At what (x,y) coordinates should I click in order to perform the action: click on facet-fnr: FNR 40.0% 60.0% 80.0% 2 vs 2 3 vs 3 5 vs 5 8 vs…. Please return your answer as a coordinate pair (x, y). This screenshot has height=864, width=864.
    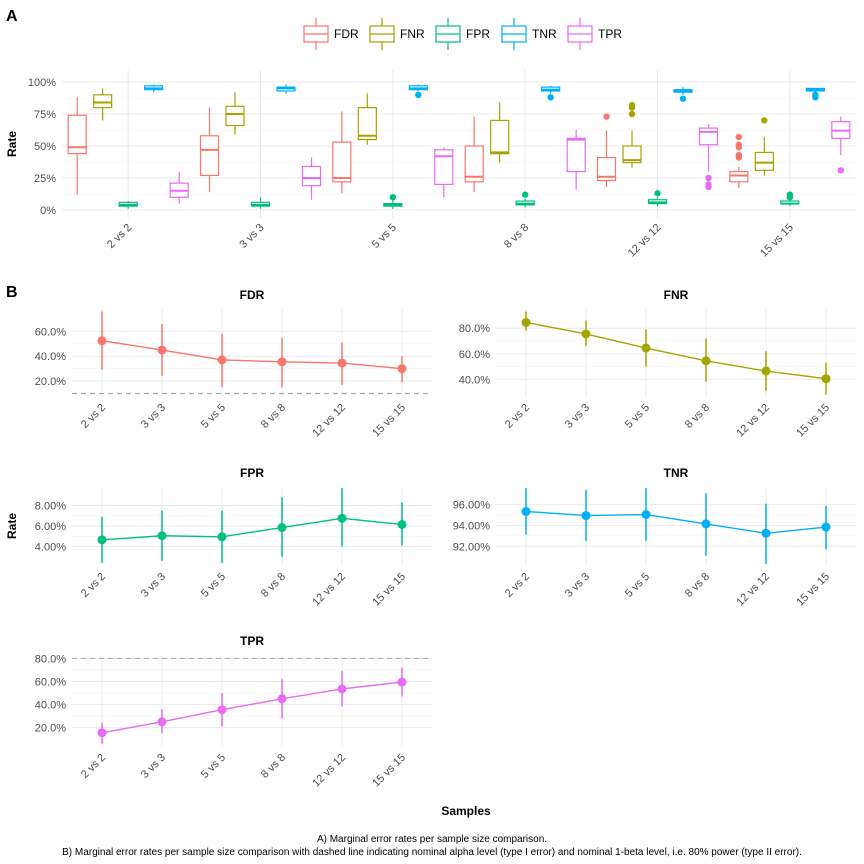
    Looking at the image, I should click on (657, 364).